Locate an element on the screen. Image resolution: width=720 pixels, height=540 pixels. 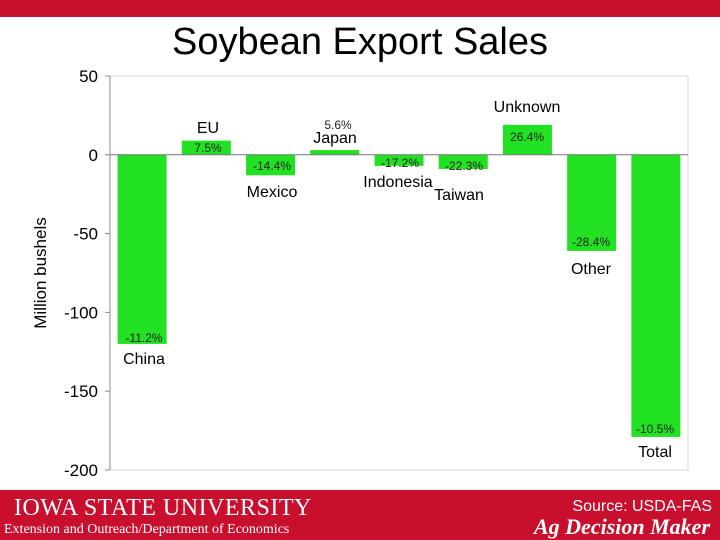
y-tick-label-2: -50 is located at coordinates (85, 234).